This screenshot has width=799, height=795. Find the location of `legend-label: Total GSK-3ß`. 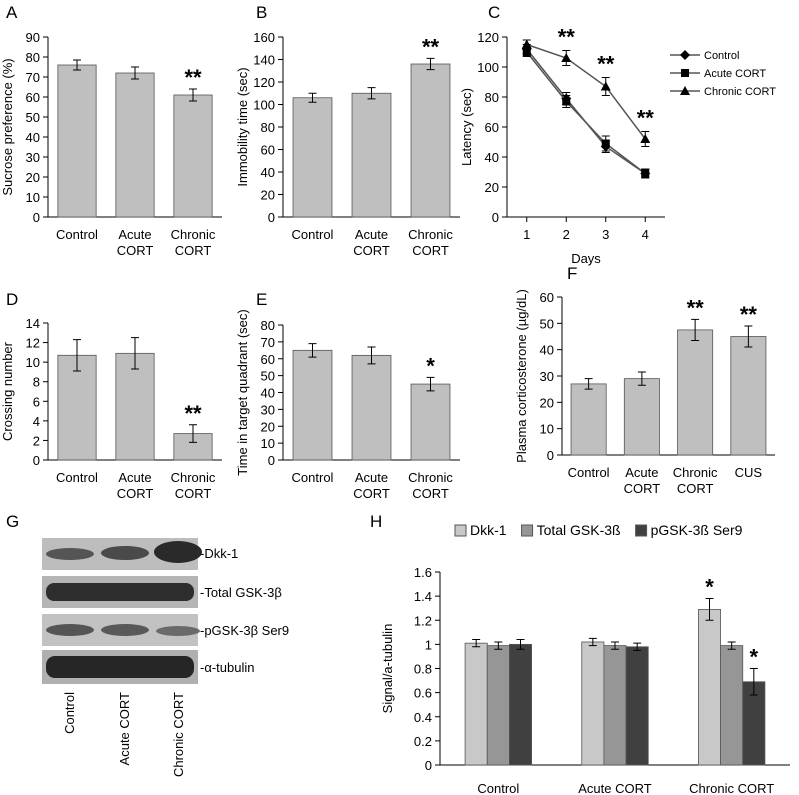

legend-label: Total GSK-3ß is located at coordinates (579, 530).